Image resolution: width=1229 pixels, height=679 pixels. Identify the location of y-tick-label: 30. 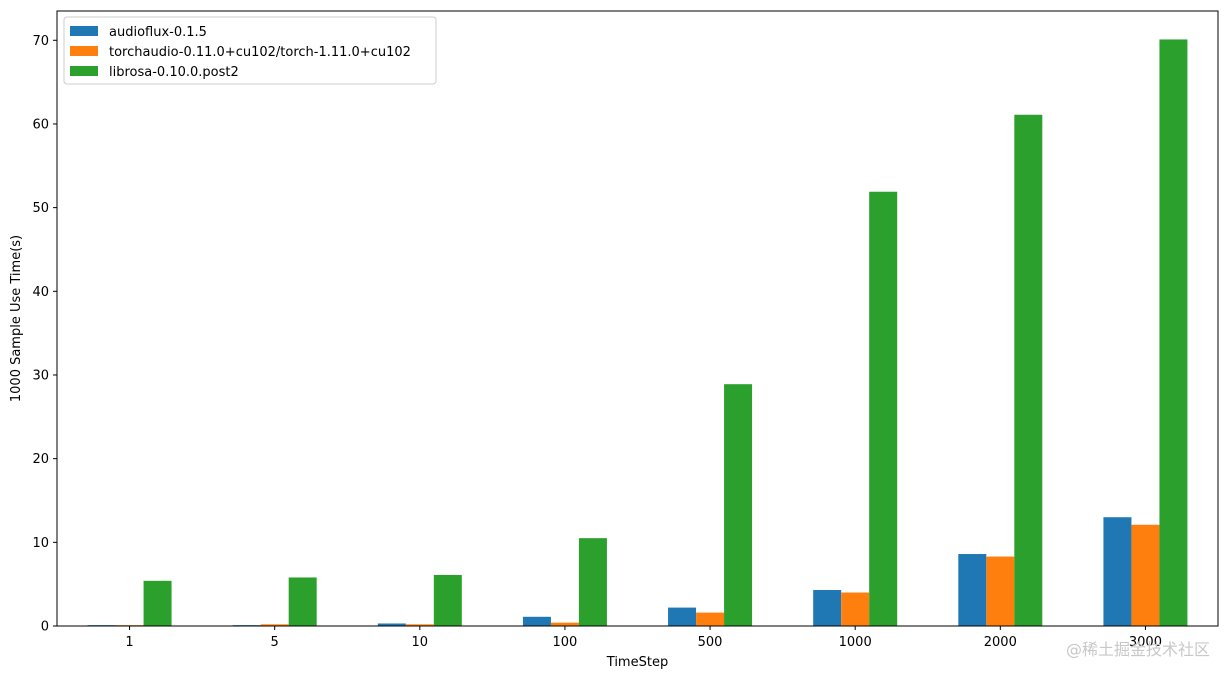
(40, 375).